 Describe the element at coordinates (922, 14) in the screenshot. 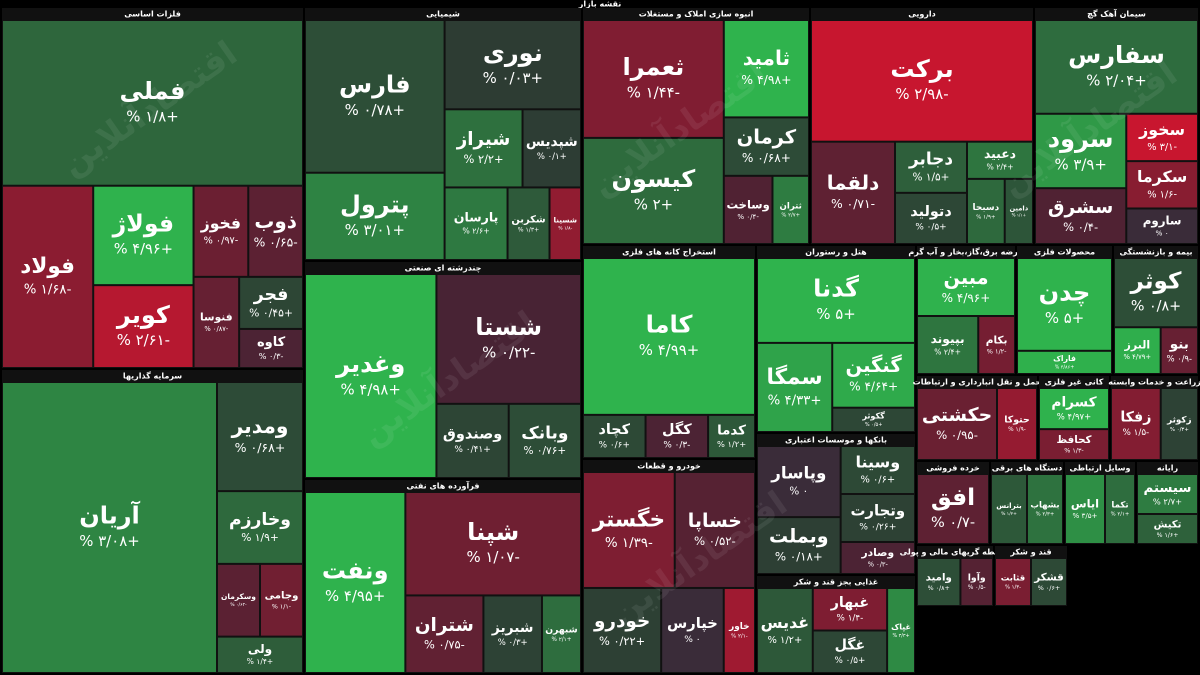

I see `sector-name: دارویی` at that location.